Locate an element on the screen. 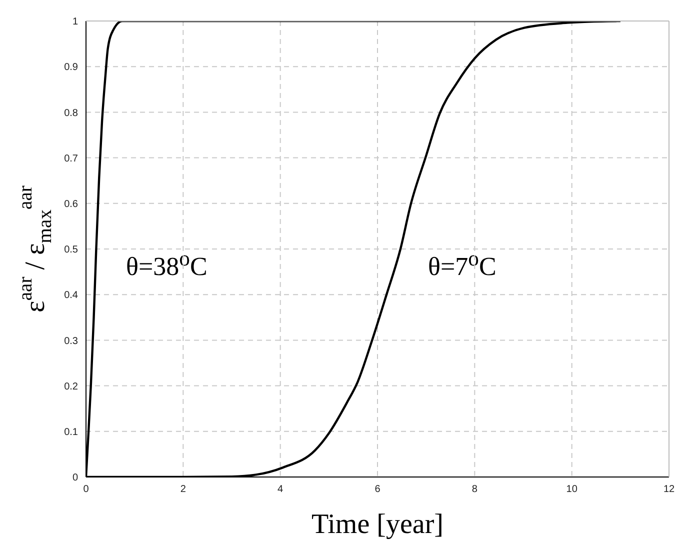 The width and height of the screenshot is (688, 551). y-tick-label: 0.5 is located at coordinates (71, 250).